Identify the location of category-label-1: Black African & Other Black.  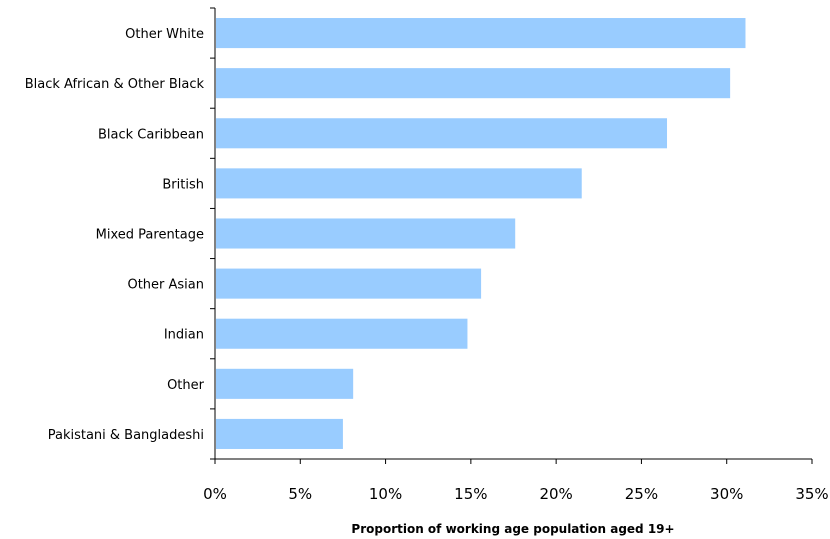
(115, 84).